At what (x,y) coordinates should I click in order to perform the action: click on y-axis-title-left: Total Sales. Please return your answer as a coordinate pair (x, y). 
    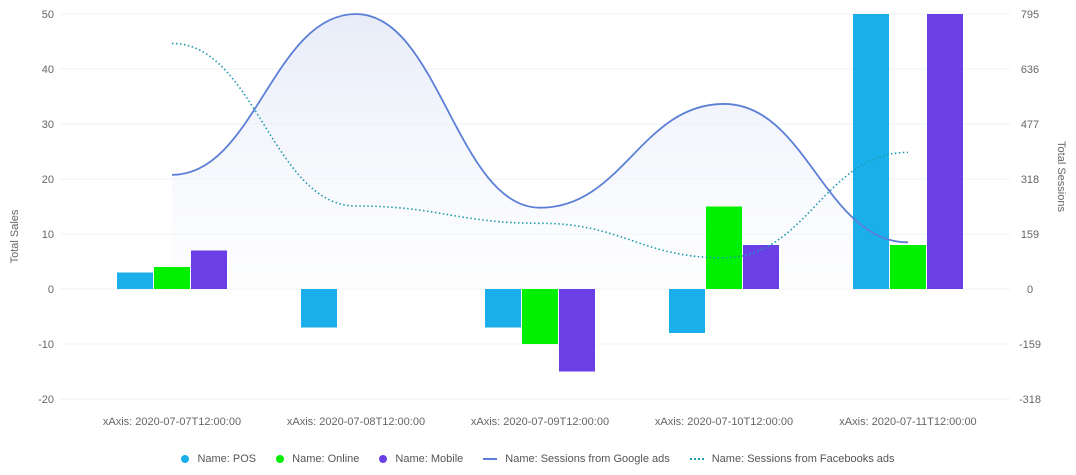
    Looking at the image, I should click on (15, 236).